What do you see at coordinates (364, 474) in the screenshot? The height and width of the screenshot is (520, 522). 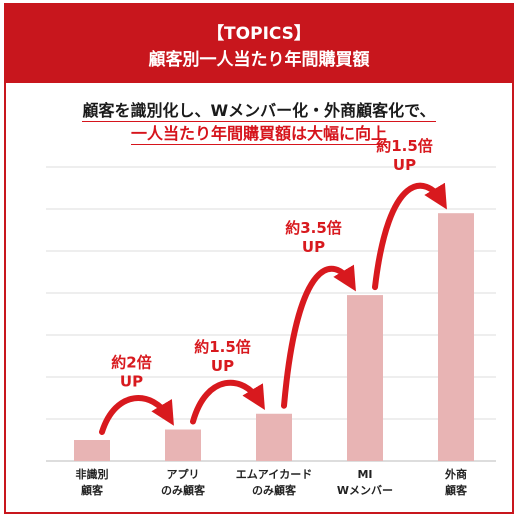 I see `x-tick-label: MI` at bounding box center [364, 474].